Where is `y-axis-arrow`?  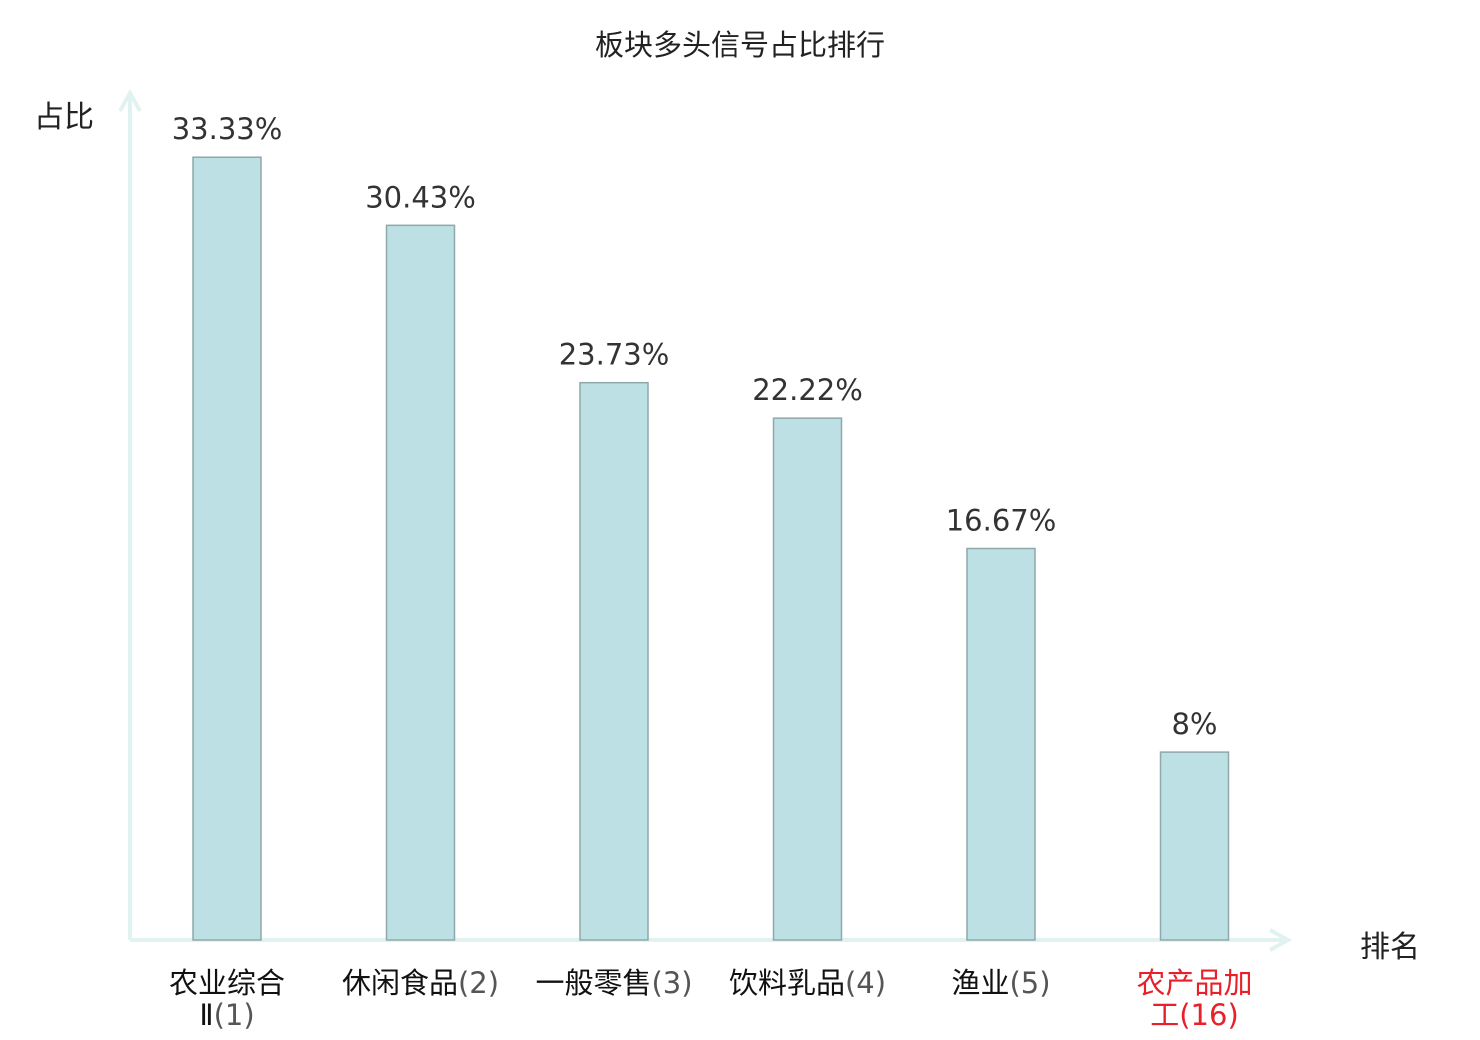 y-axis-arrow is located at coordinates (130, 100).